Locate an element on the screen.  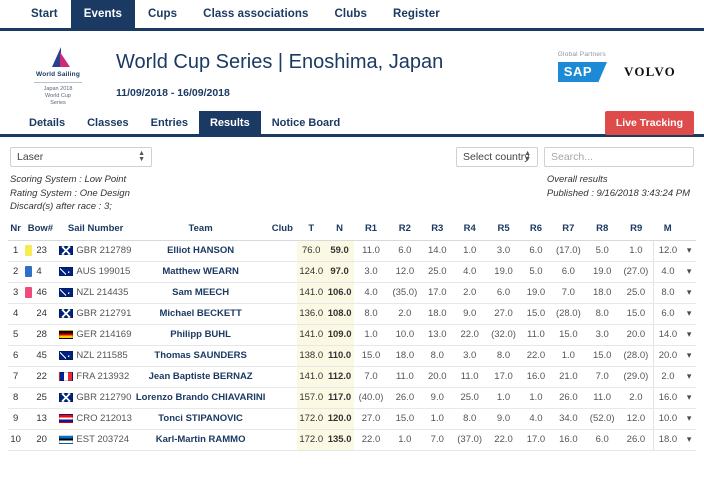
flag-icon-gbr is located at coordinates (66, 397).